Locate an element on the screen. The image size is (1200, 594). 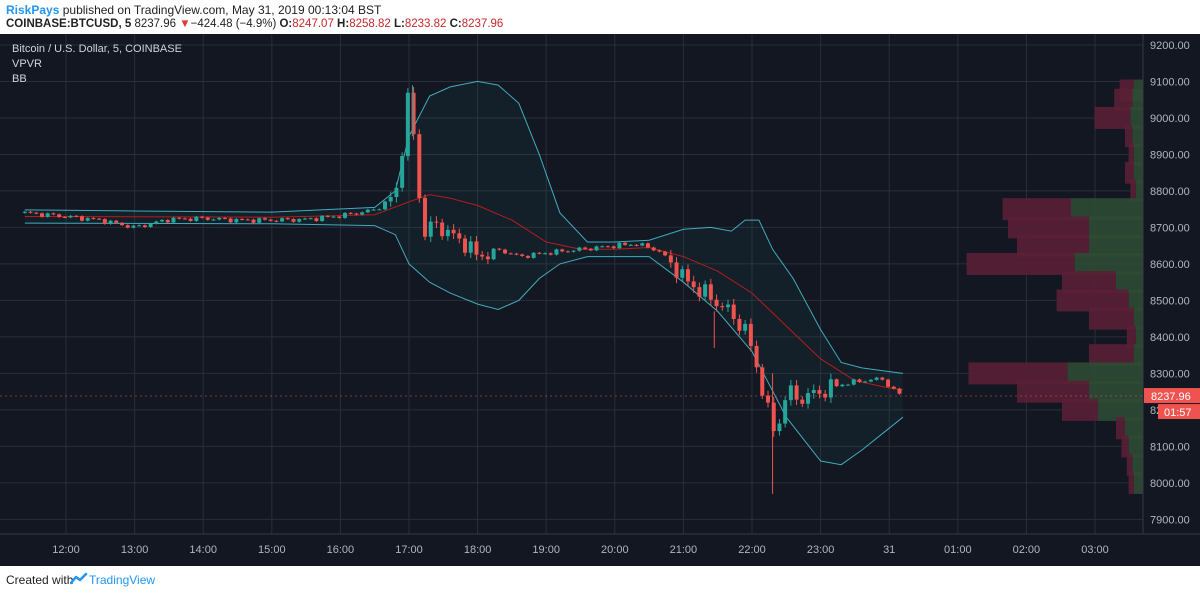
last-price: 8237.96 is located at coordinates (155, 24).